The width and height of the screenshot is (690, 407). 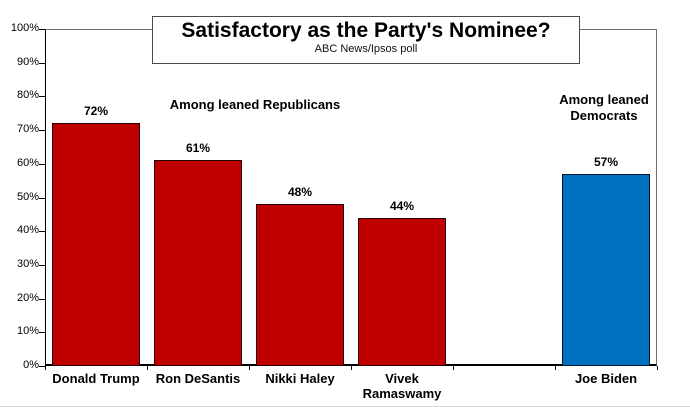 I want to click on bar-value-label: 48%, so click(x=300, y=192).